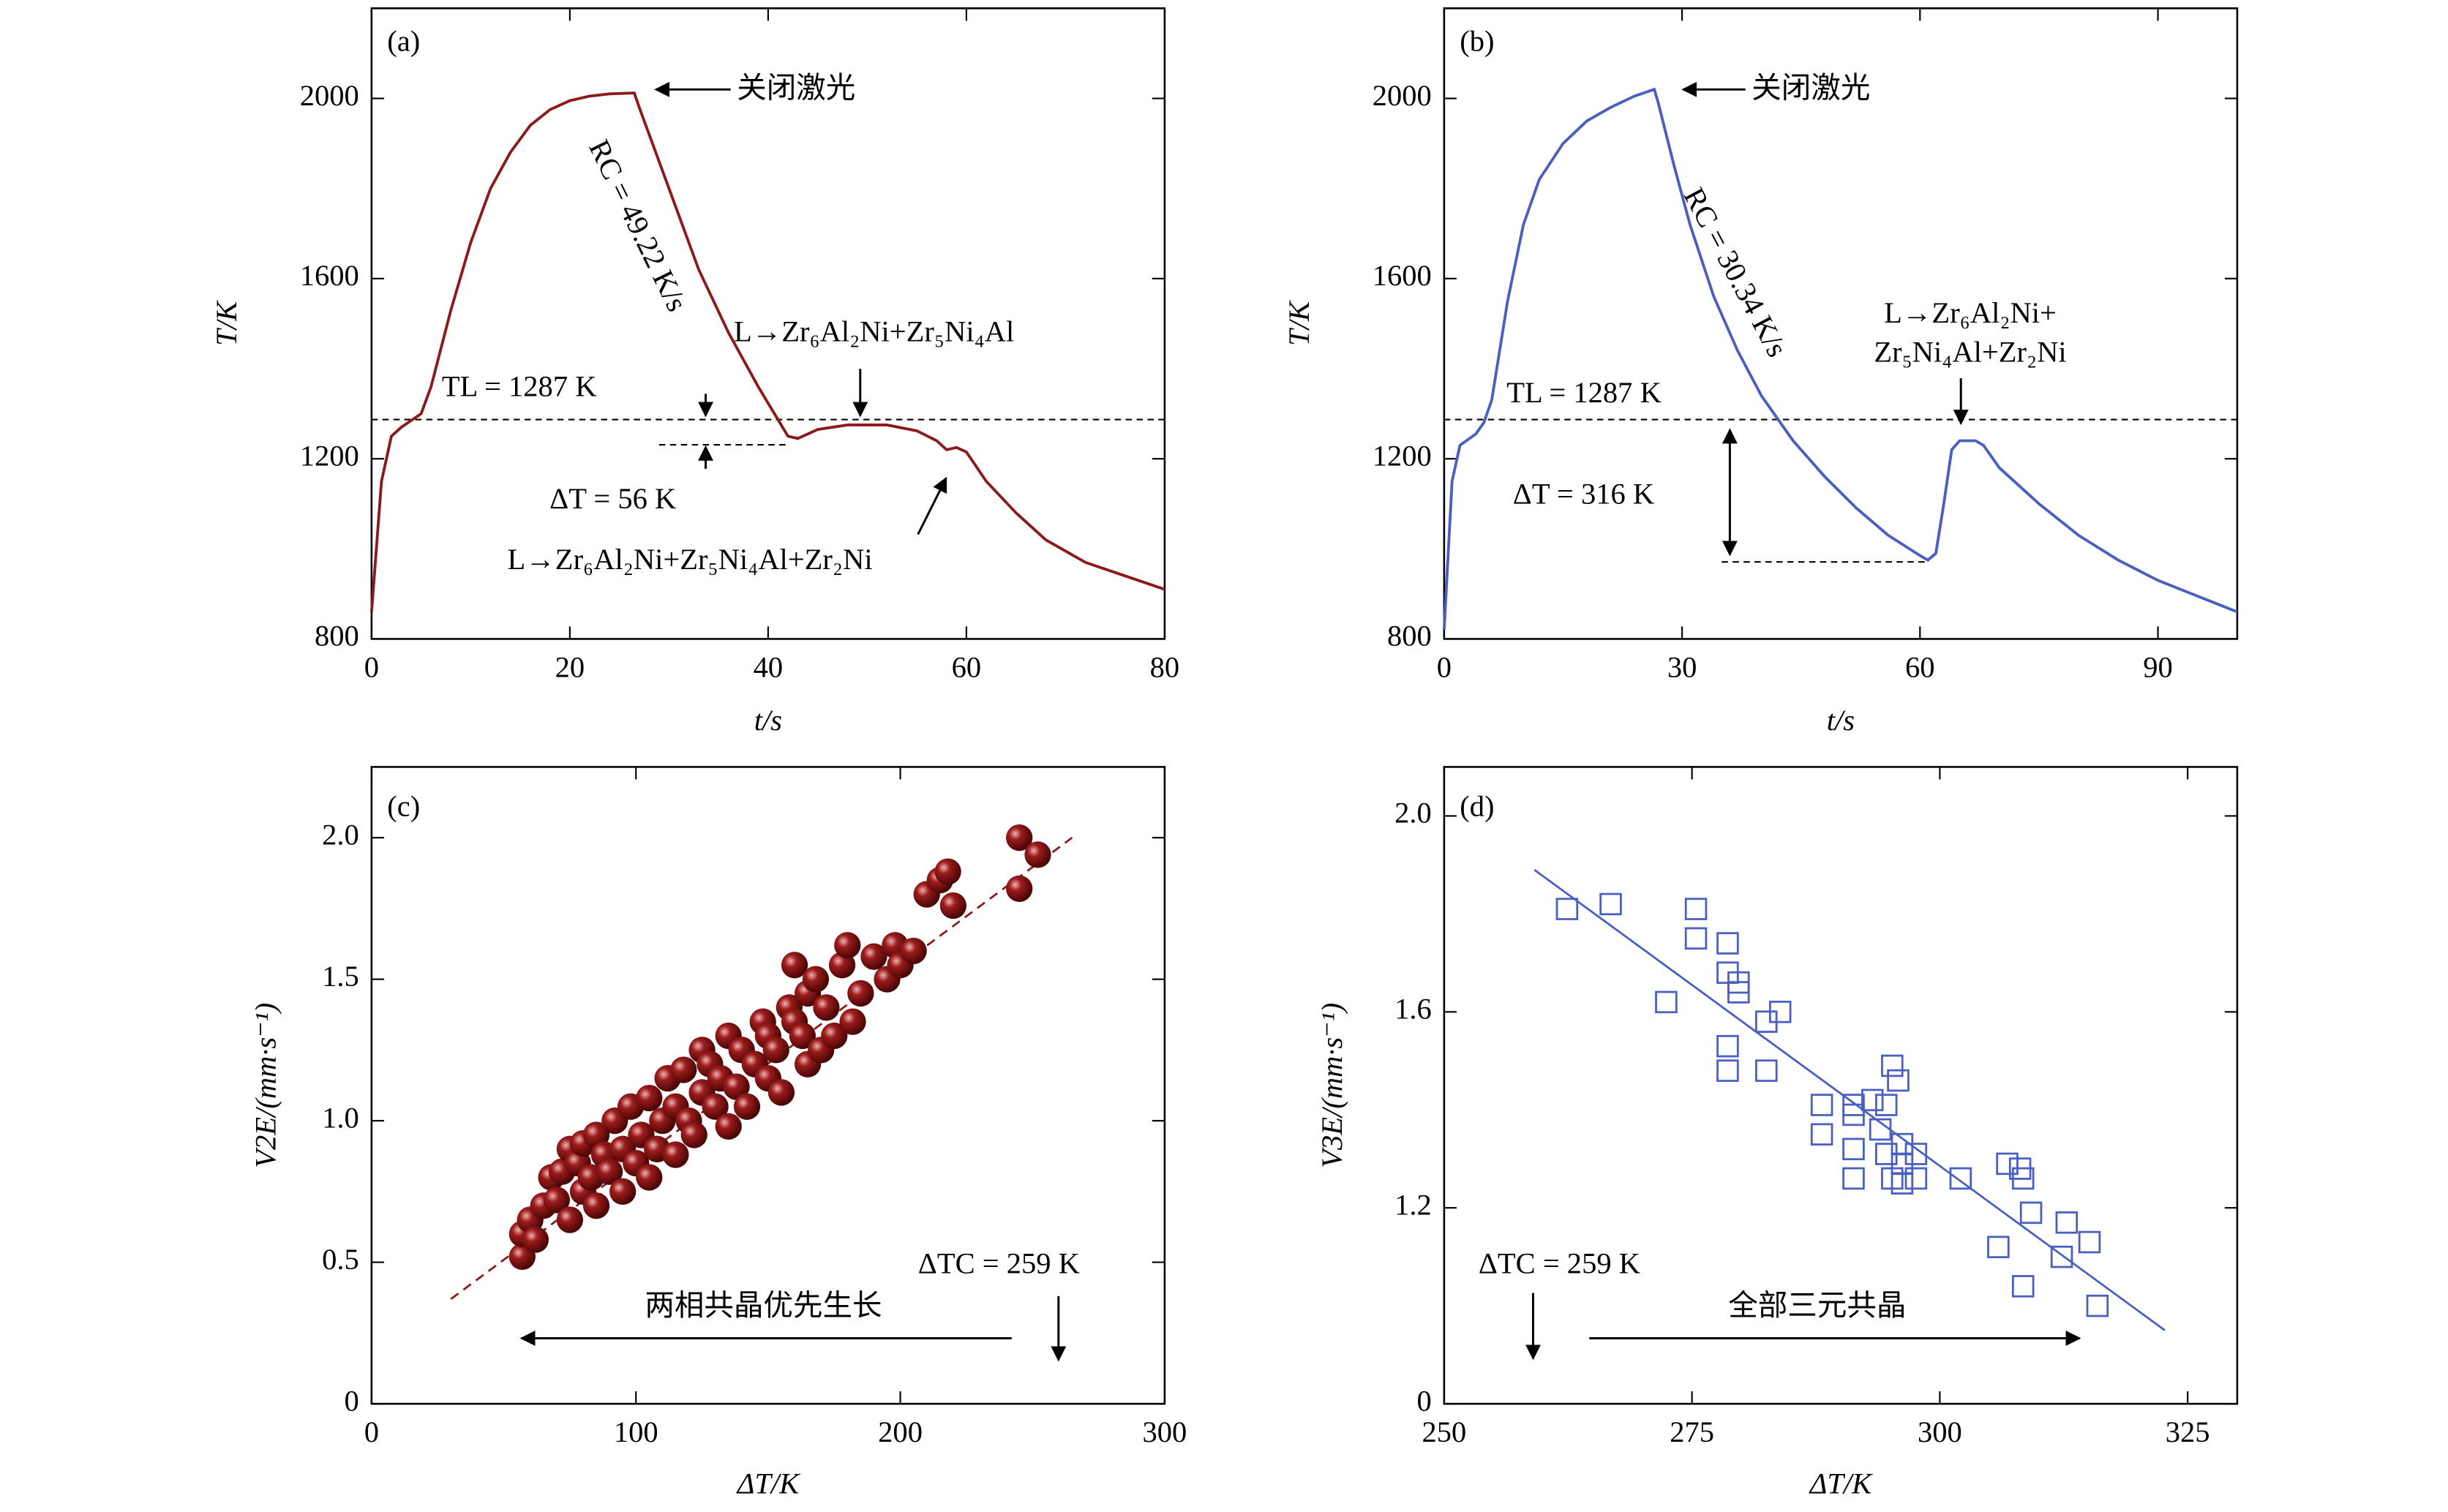 This screenshot has width=2448, height=1512. I want to click on x-tick-label: 40, so click(769, 666).